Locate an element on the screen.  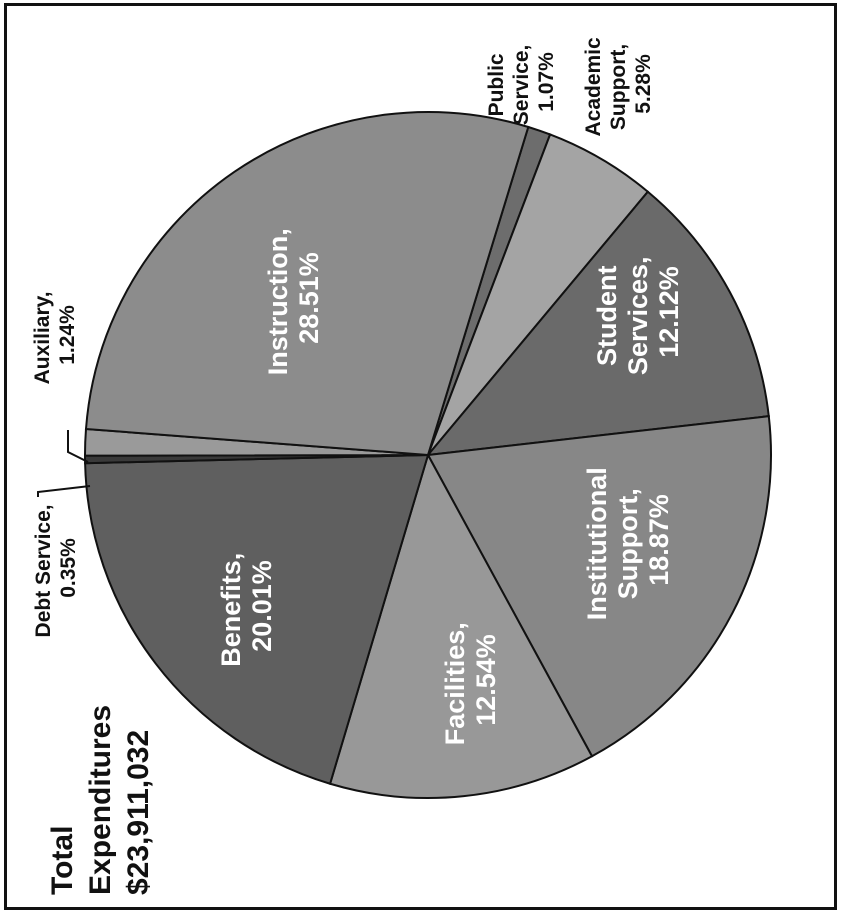
pie-slice-student-services is located at coordinates (597, 323).